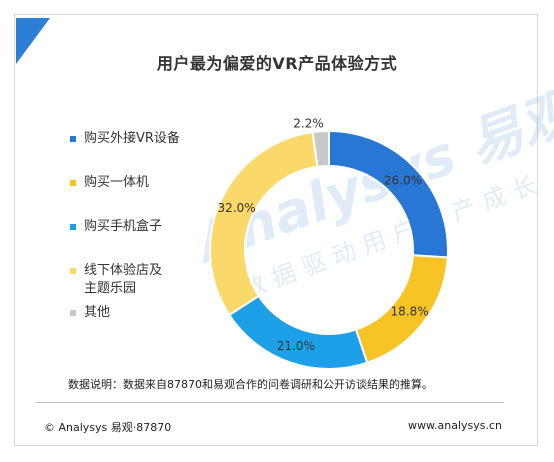  Describe the element at coordinates (117, 182) in the screenshot. I see `legend-label: 购买一体机` at that location.